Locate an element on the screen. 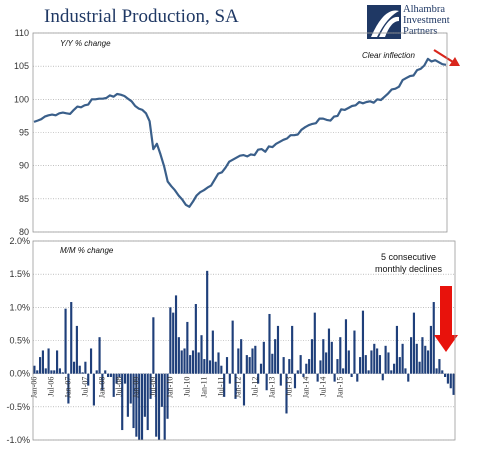  logo-line: Investment is located at coordinates (426, 20).